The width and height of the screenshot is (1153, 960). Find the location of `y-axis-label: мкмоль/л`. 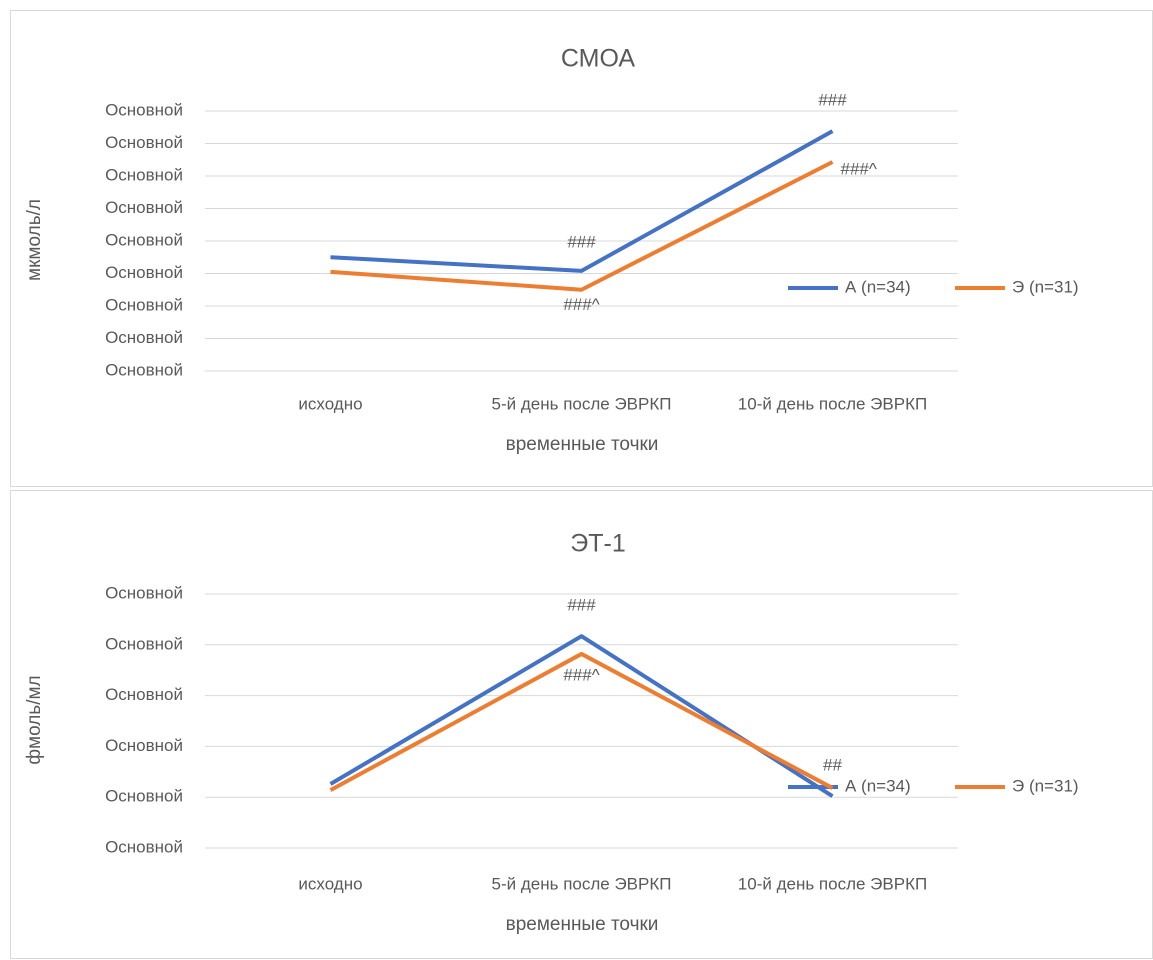

y-axis-label: мкмоль/л is located at coordinates (34, 240).